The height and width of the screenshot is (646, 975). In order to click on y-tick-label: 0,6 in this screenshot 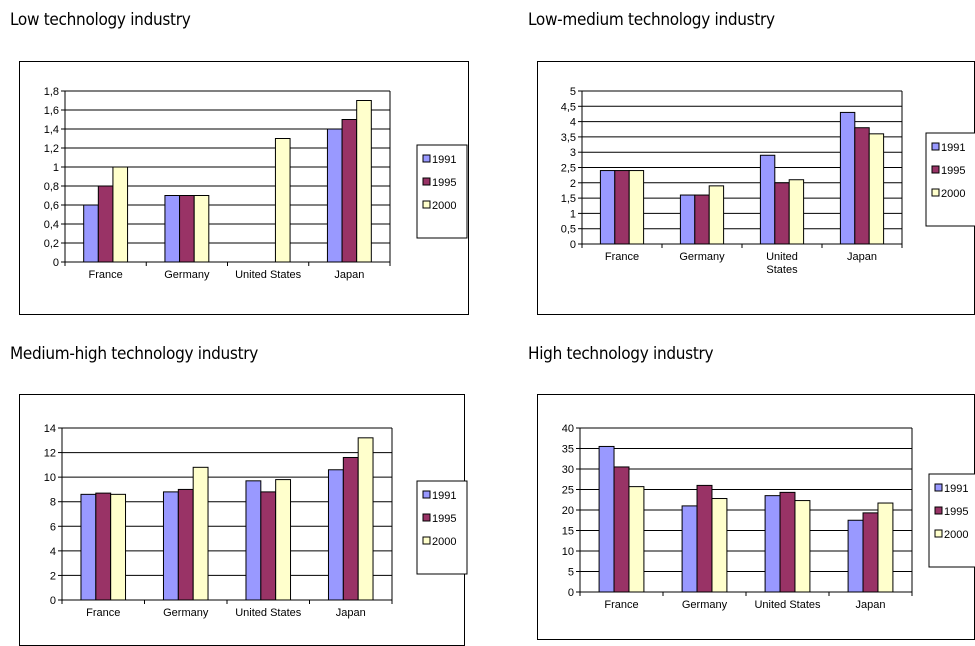, I will do `click(51, 206)`.